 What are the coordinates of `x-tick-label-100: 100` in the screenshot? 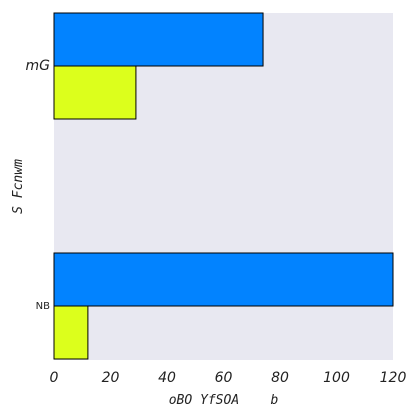 It's located at (336, 378).